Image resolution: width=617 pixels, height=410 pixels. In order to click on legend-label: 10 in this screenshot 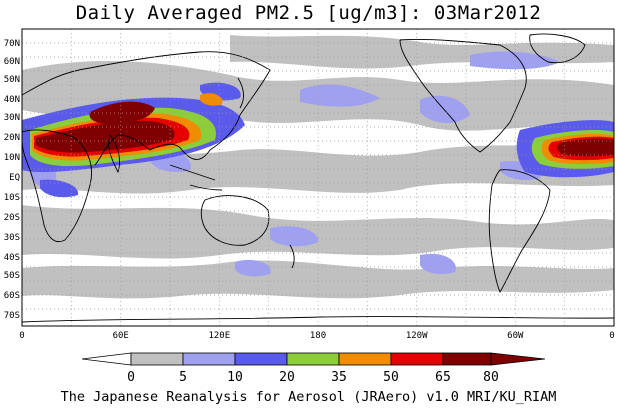, I will do `click(235, 377)`.